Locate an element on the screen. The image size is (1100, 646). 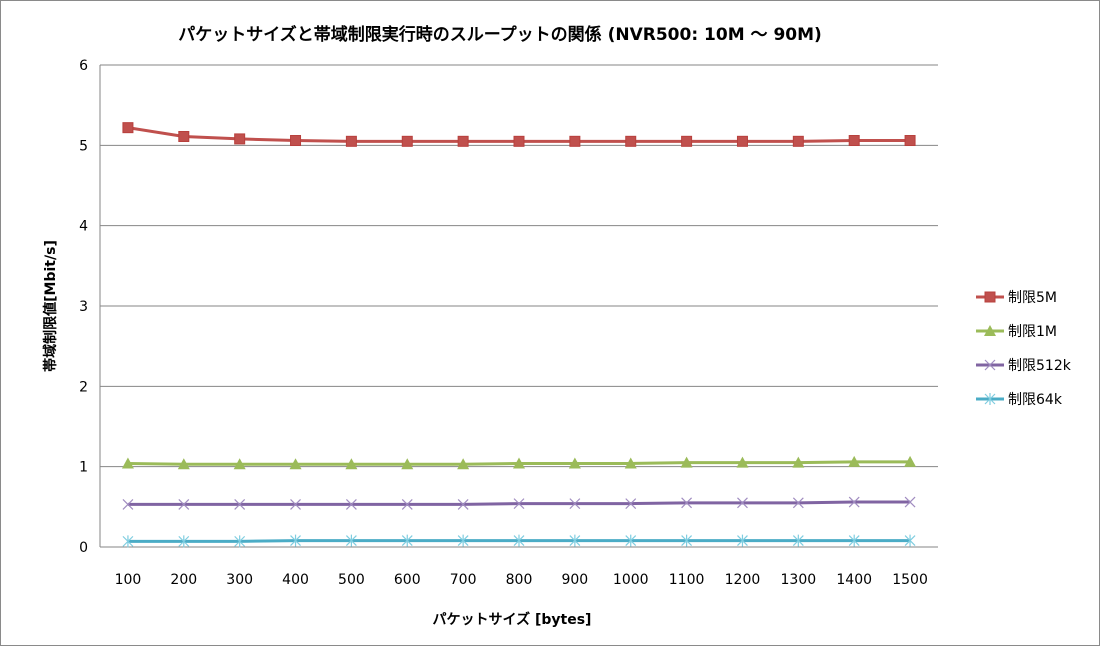
legend-item: 制限1M is located at coordinates (1016, 332).